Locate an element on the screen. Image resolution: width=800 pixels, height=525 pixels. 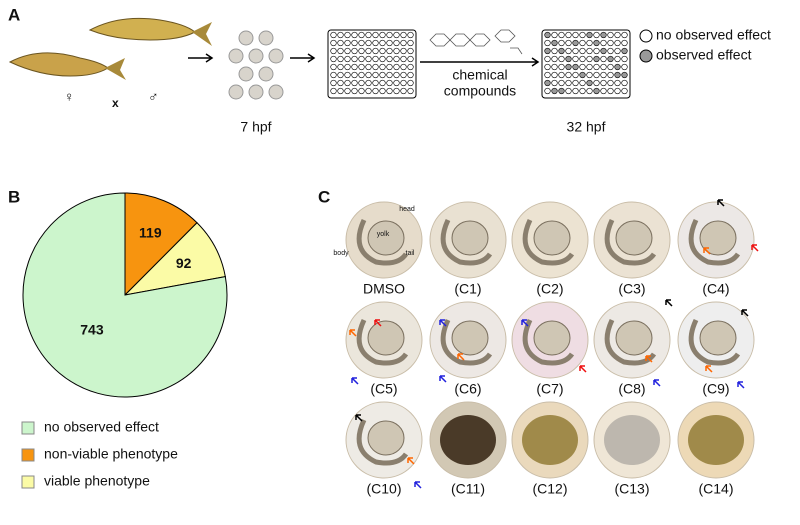
annotation: yolk is located at coordinates (383, 234).